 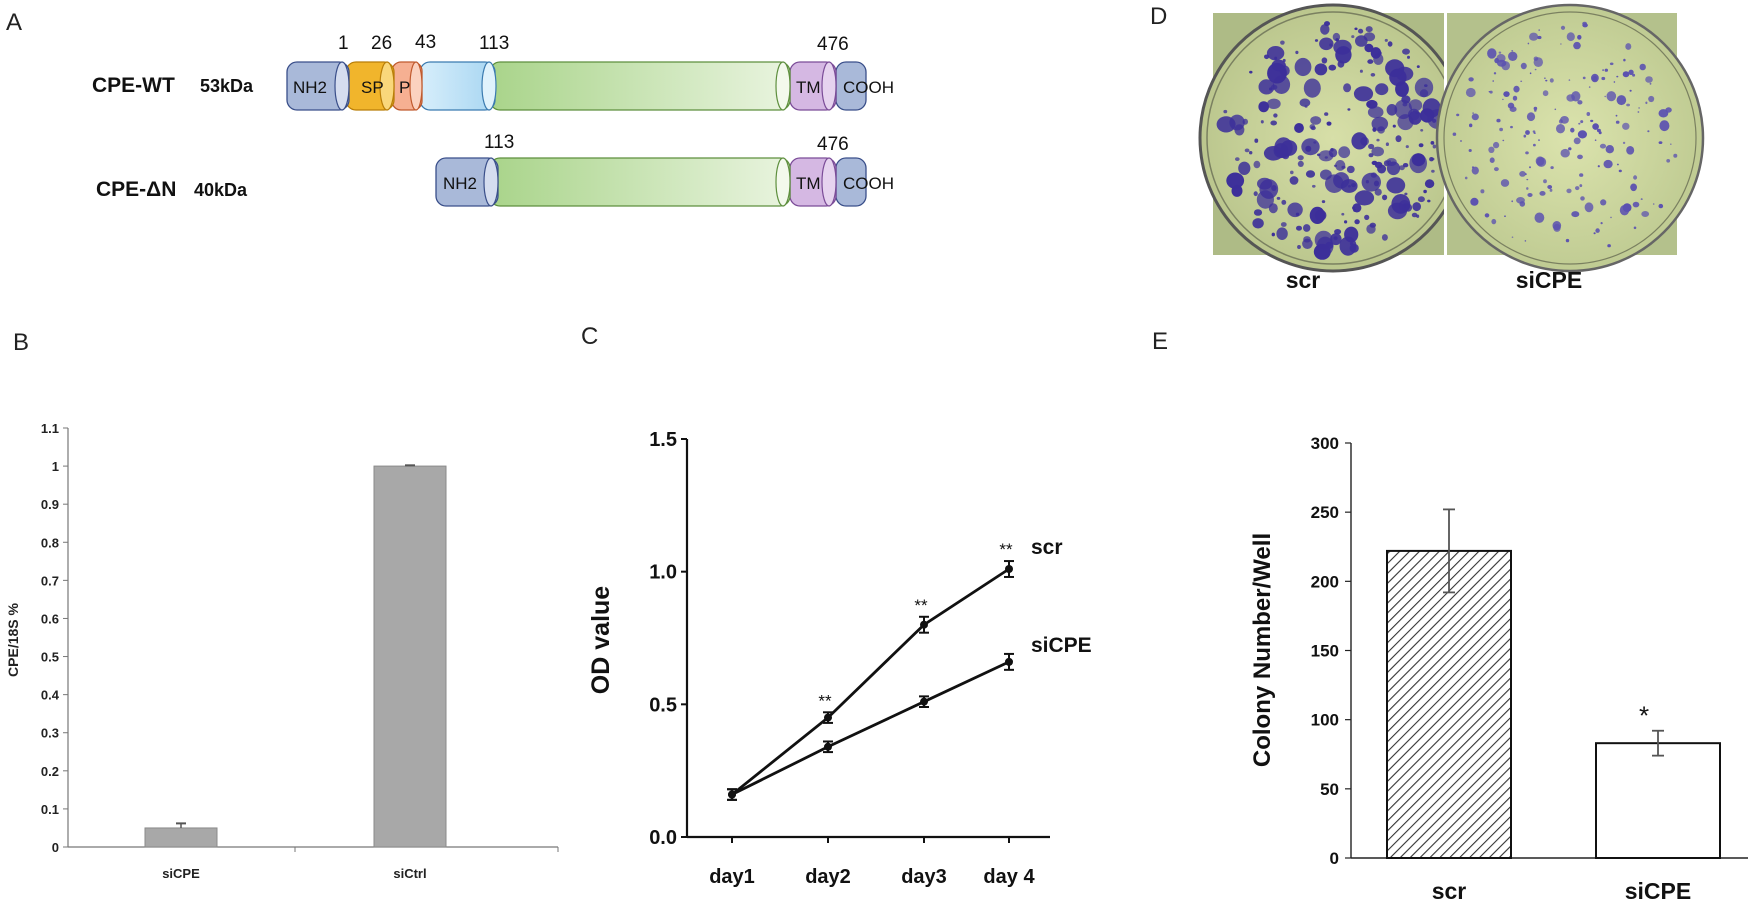 I want to click on y-tick-label: 1.1, so click(x=50, y=428).